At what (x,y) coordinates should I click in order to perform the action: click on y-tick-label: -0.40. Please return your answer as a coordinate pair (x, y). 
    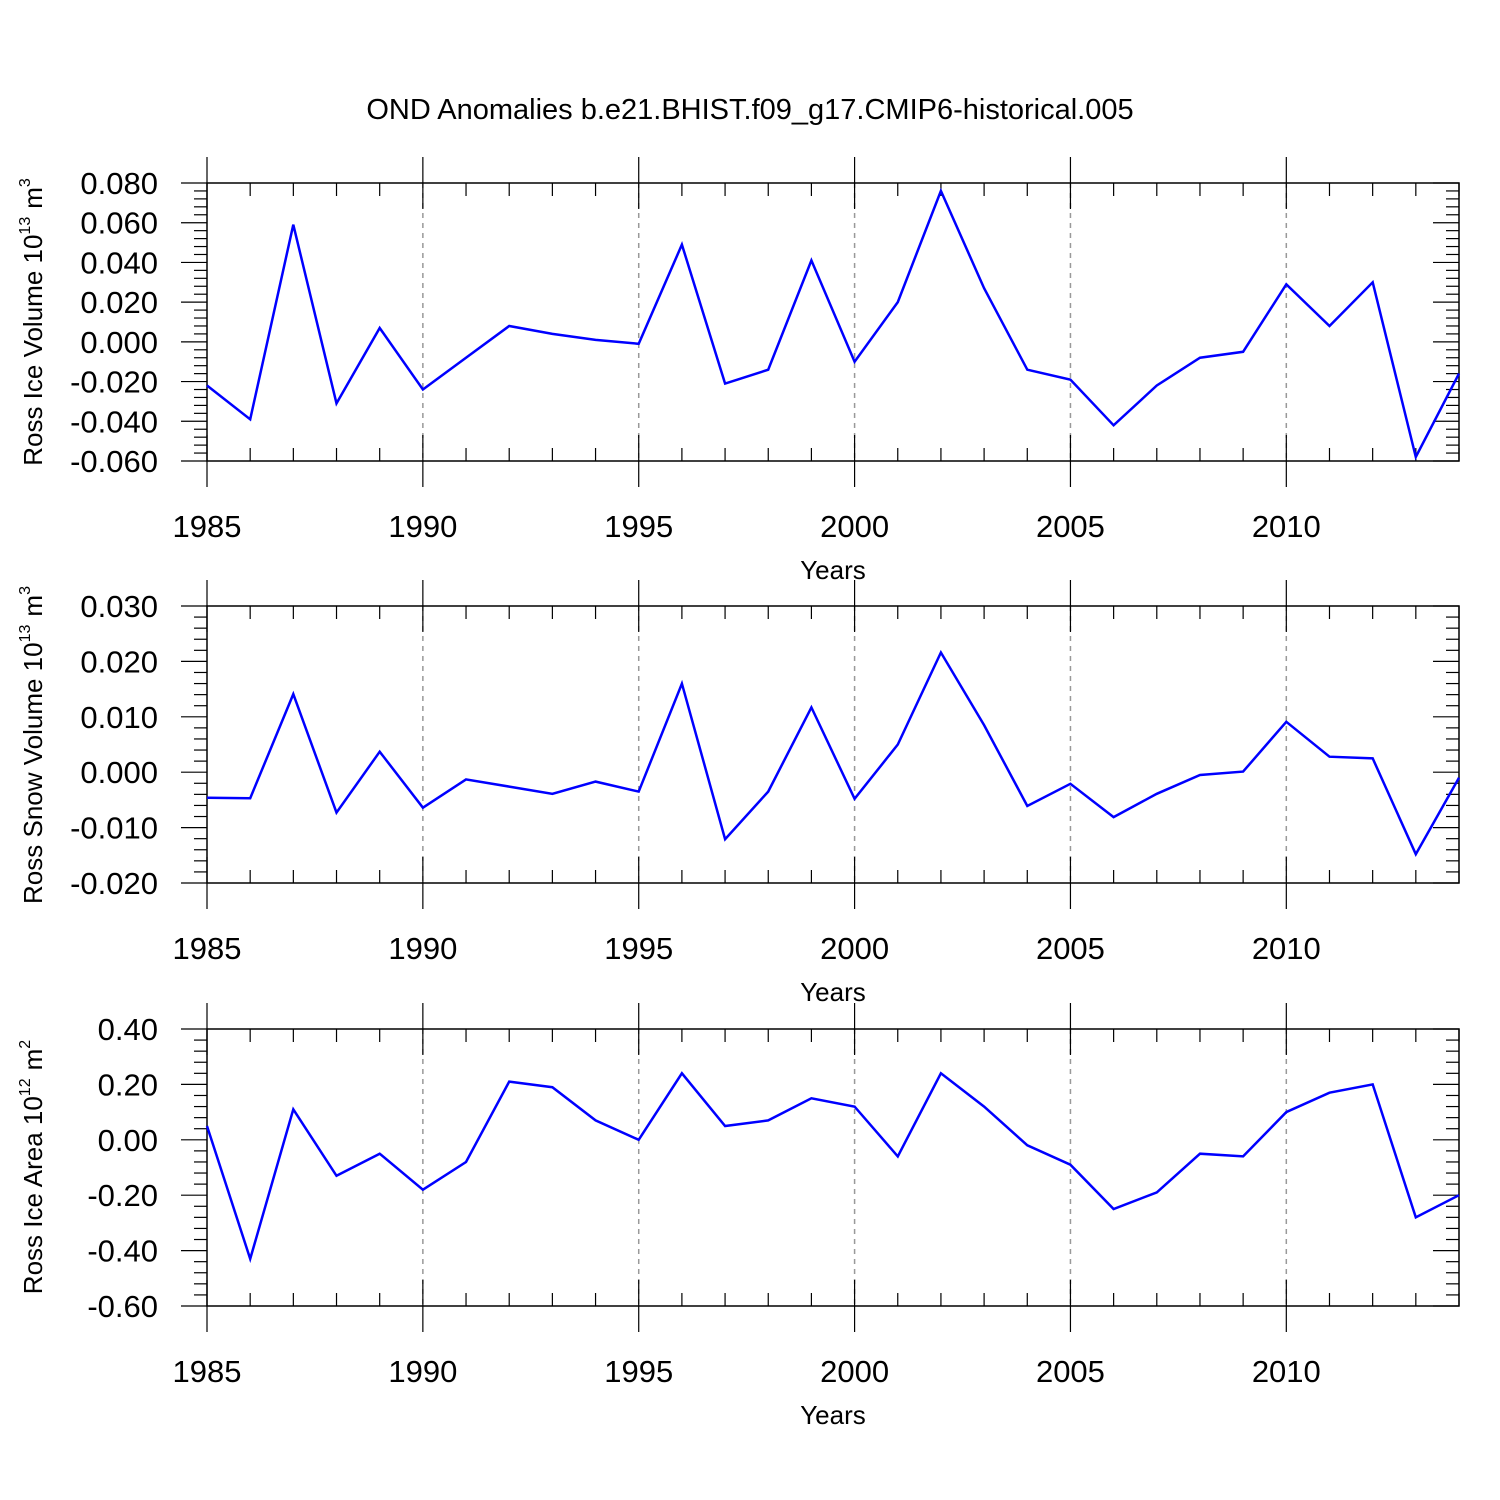
    Looking at the image, I should click on (122, 1251).